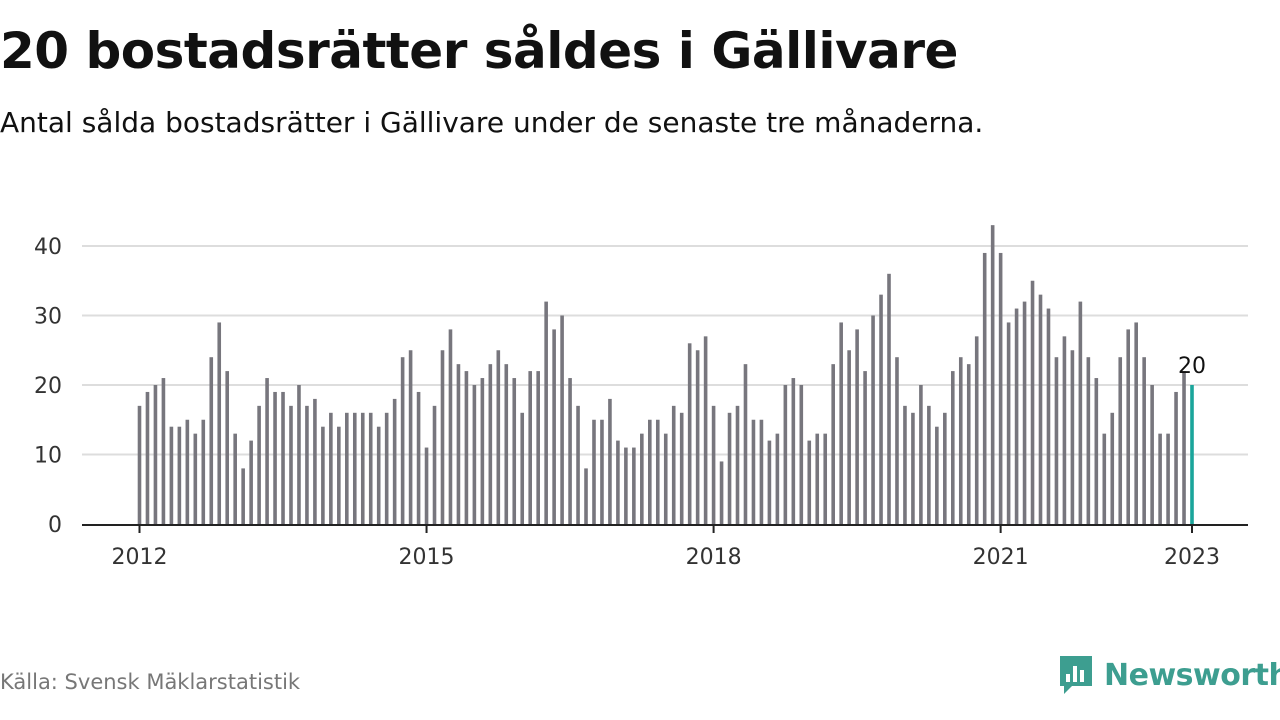 Image resolution: width=1280 pixels, height=720 pixels. I want to click on y-tick-label: 0, so click(55, 525).